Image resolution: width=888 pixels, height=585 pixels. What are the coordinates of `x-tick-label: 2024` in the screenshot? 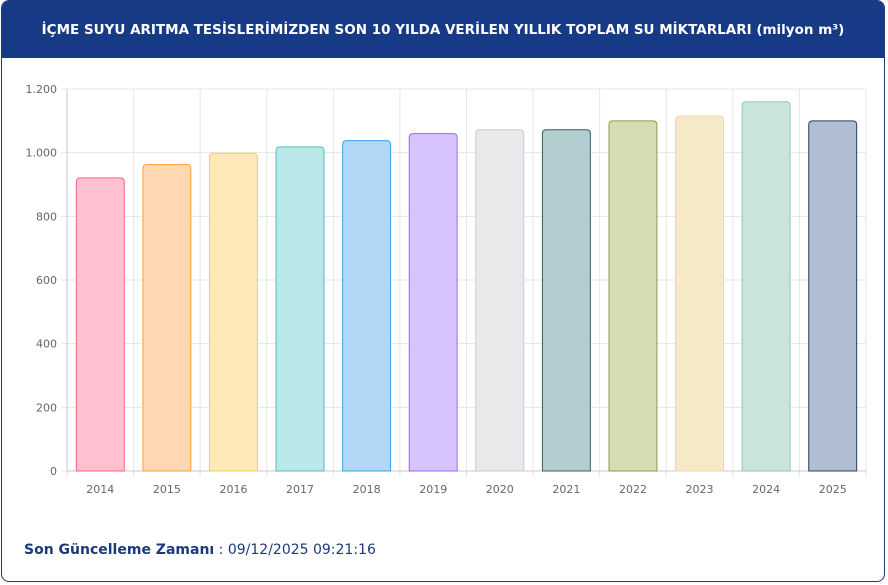 It's located at (766, 489).